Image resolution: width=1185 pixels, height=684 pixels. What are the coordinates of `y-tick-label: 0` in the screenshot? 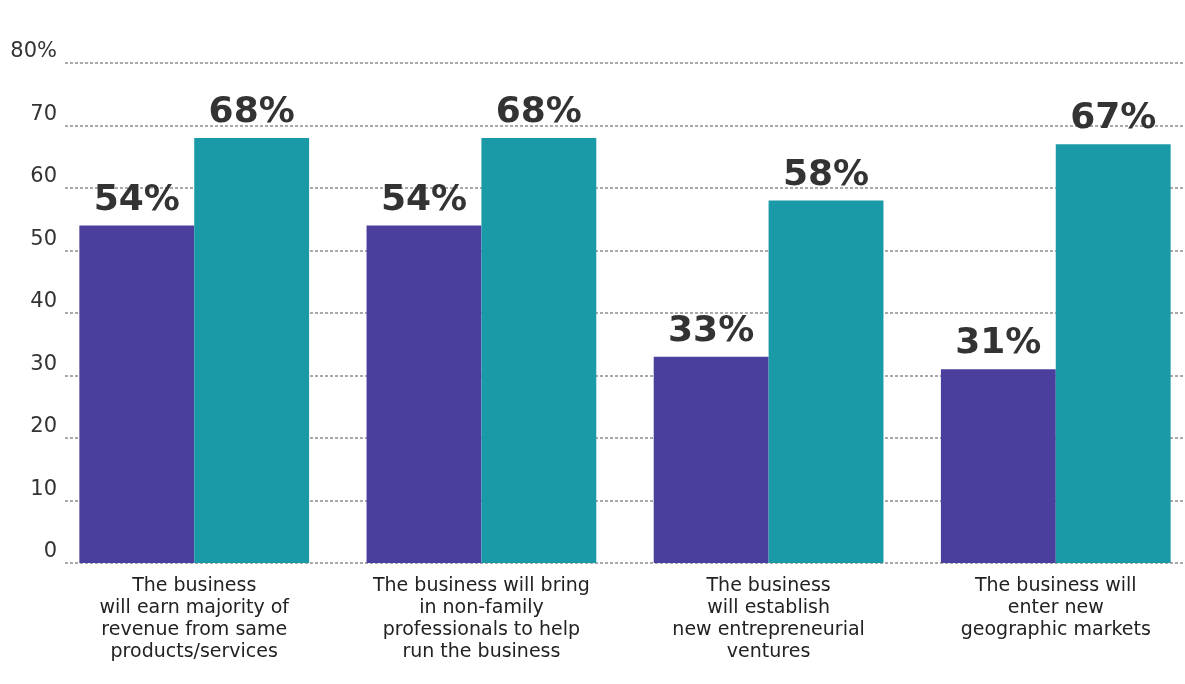 It's located at (50, 550).